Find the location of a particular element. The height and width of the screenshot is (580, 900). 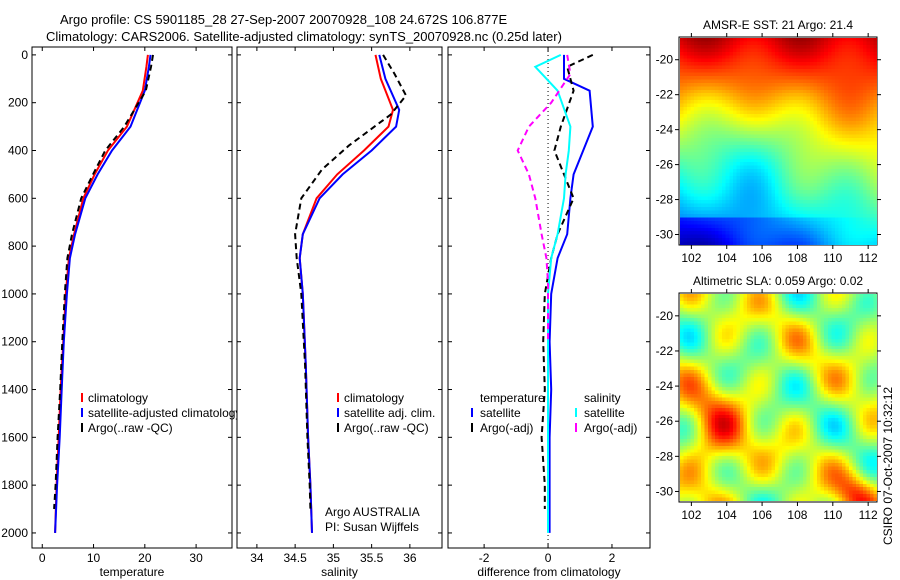

map-title: Altimetric SLA: 0.059 Argo: 0.02 is located at coordinates (778, 281).